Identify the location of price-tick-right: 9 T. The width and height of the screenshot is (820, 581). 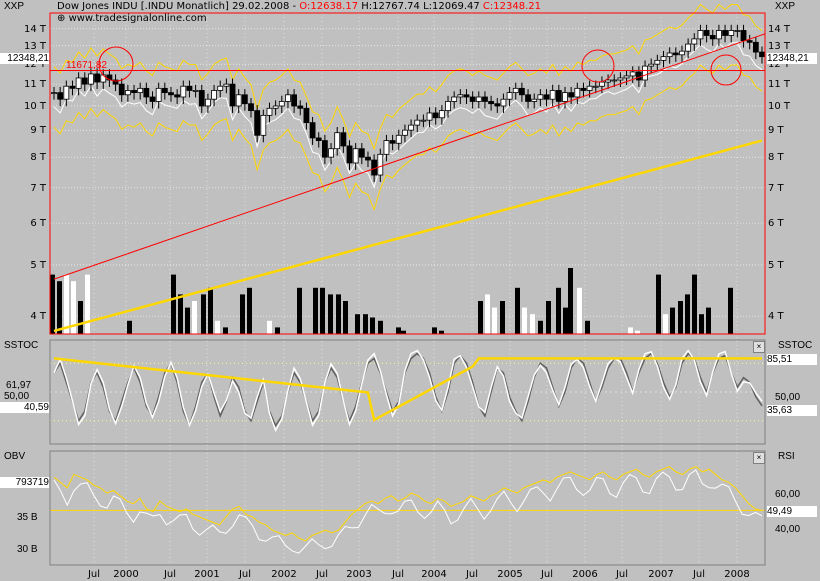
(776, 130).